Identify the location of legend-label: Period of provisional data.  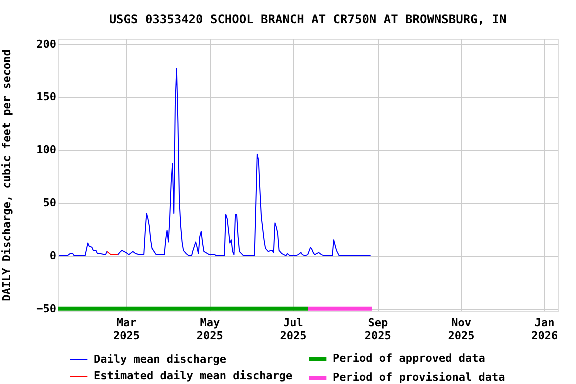
(419, 377).